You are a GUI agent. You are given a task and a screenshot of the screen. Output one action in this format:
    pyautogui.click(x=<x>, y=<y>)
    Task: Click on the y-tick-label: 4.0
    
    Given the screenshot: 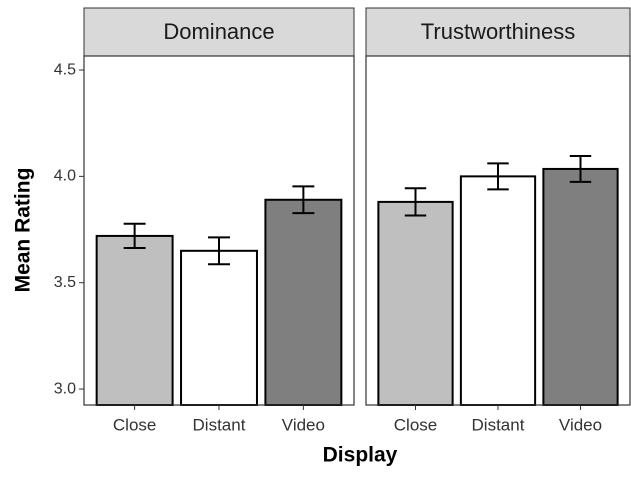 What is the action you would take?
    pyautogui.click(x=65, y=176)
    